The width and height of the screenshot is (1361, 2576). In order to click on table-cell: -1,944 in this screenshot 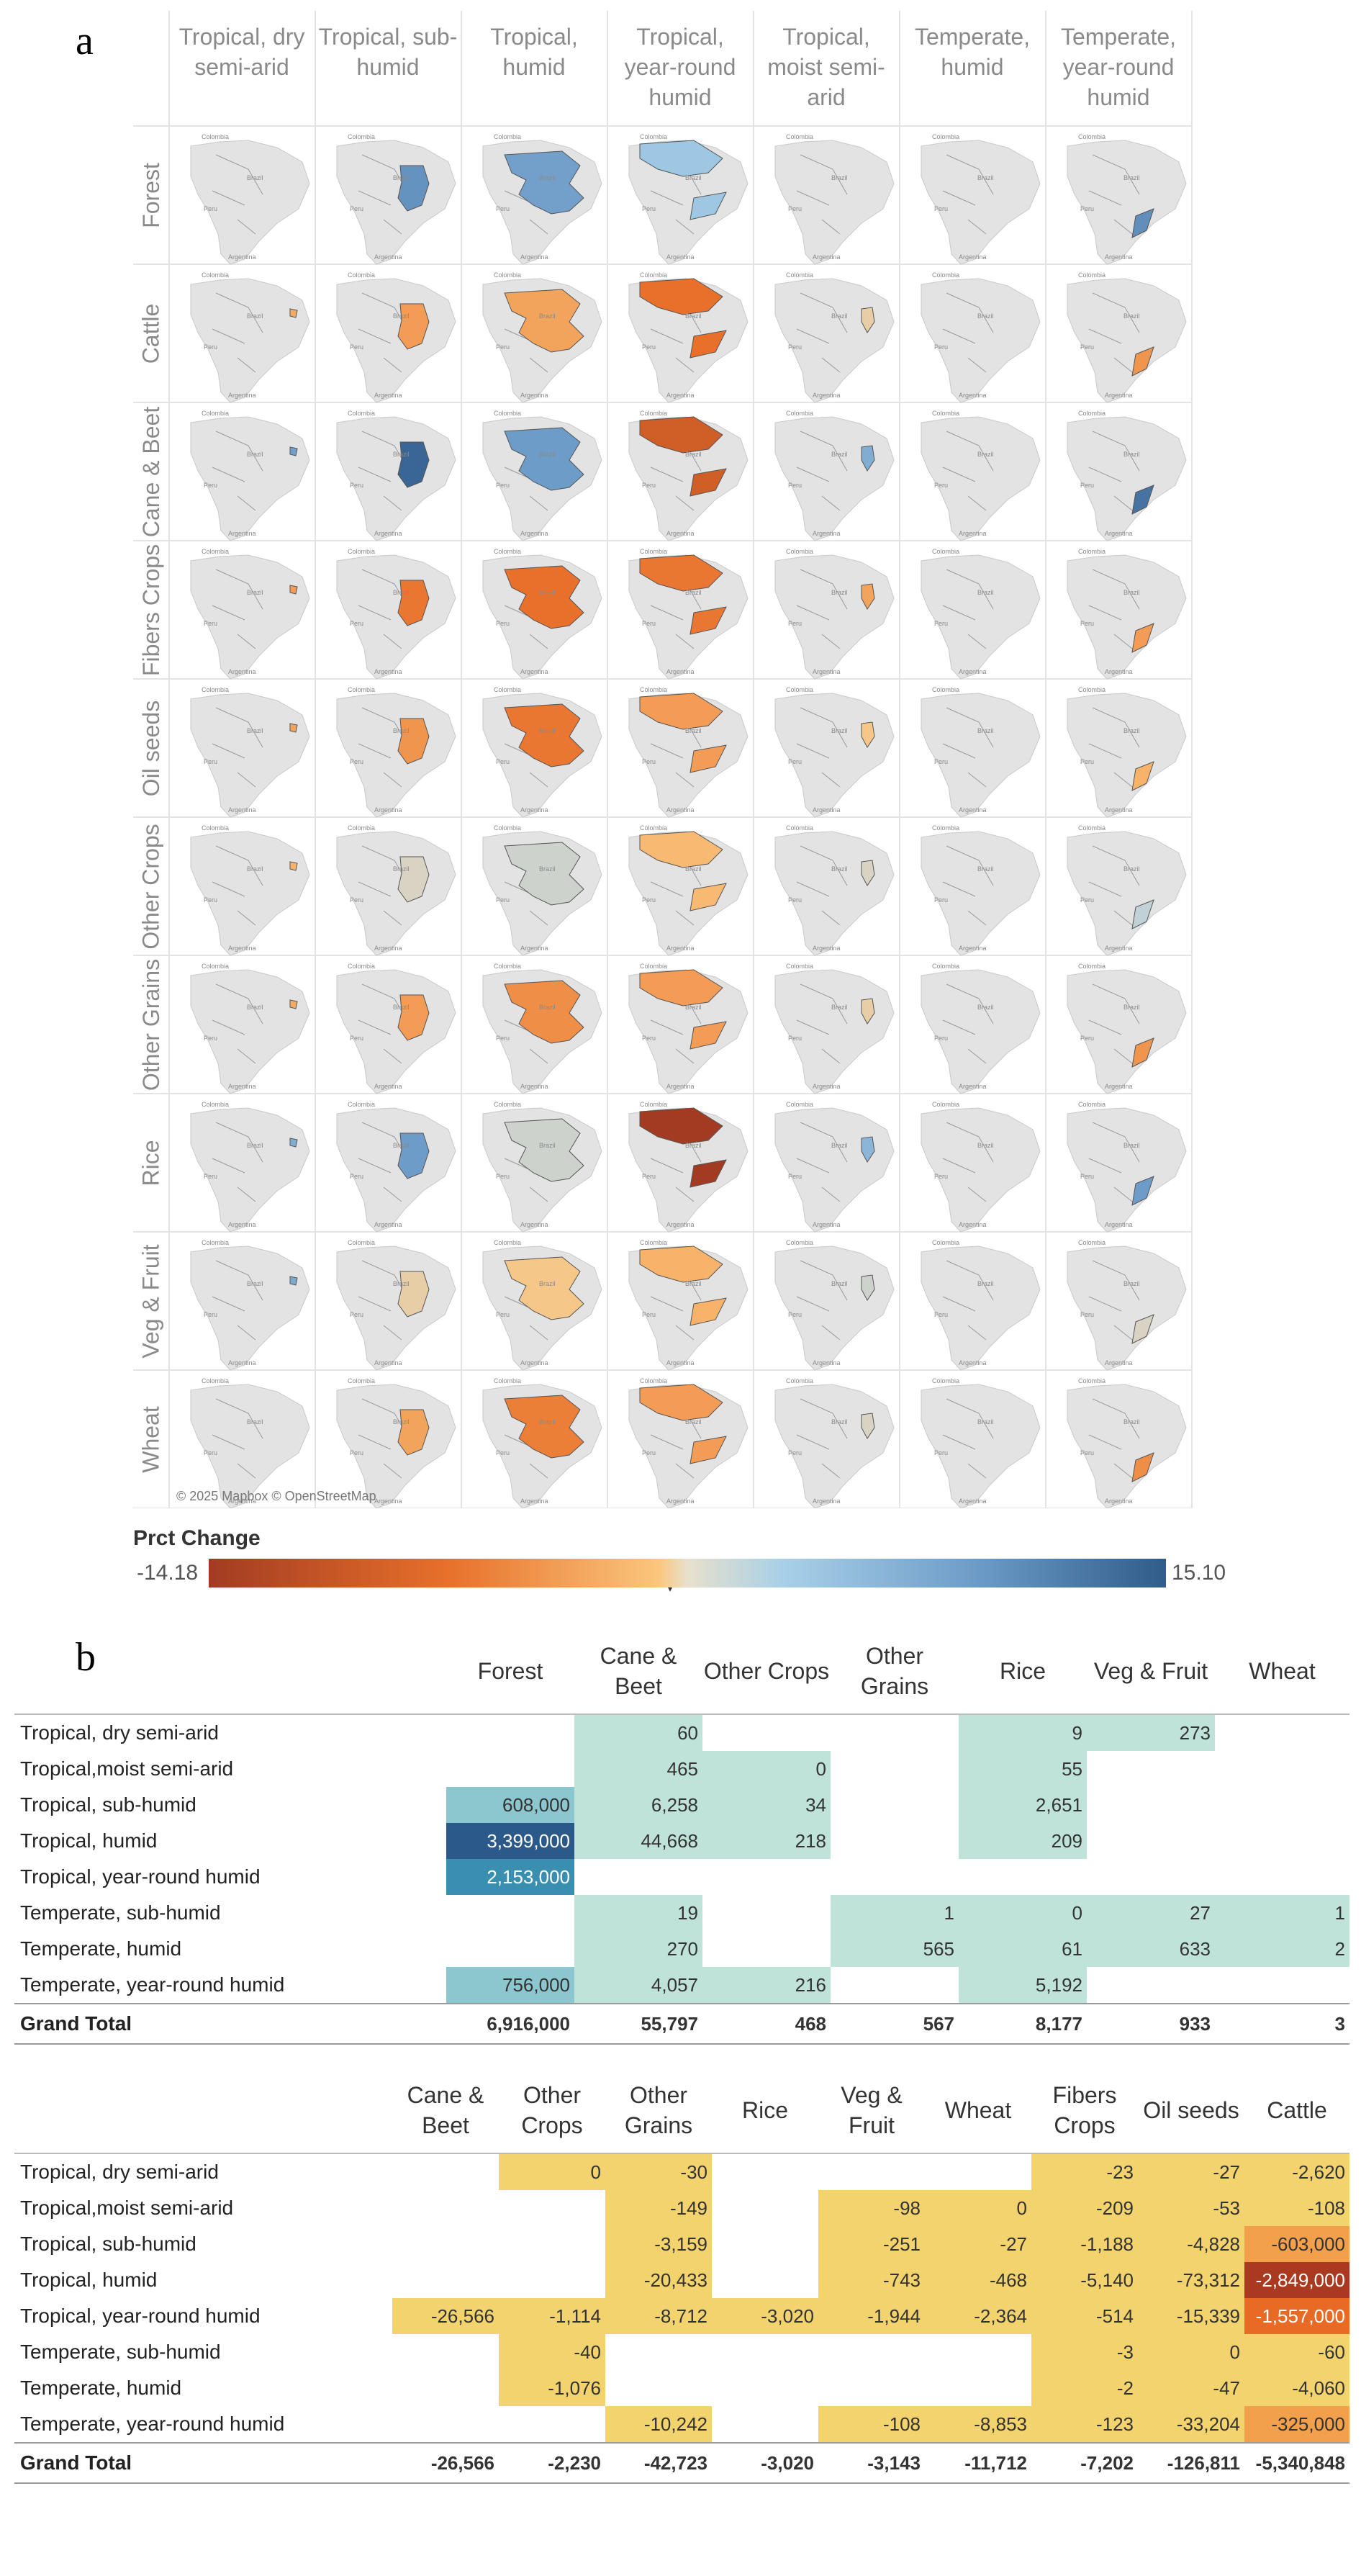, I will do `click(871, 2316)`.